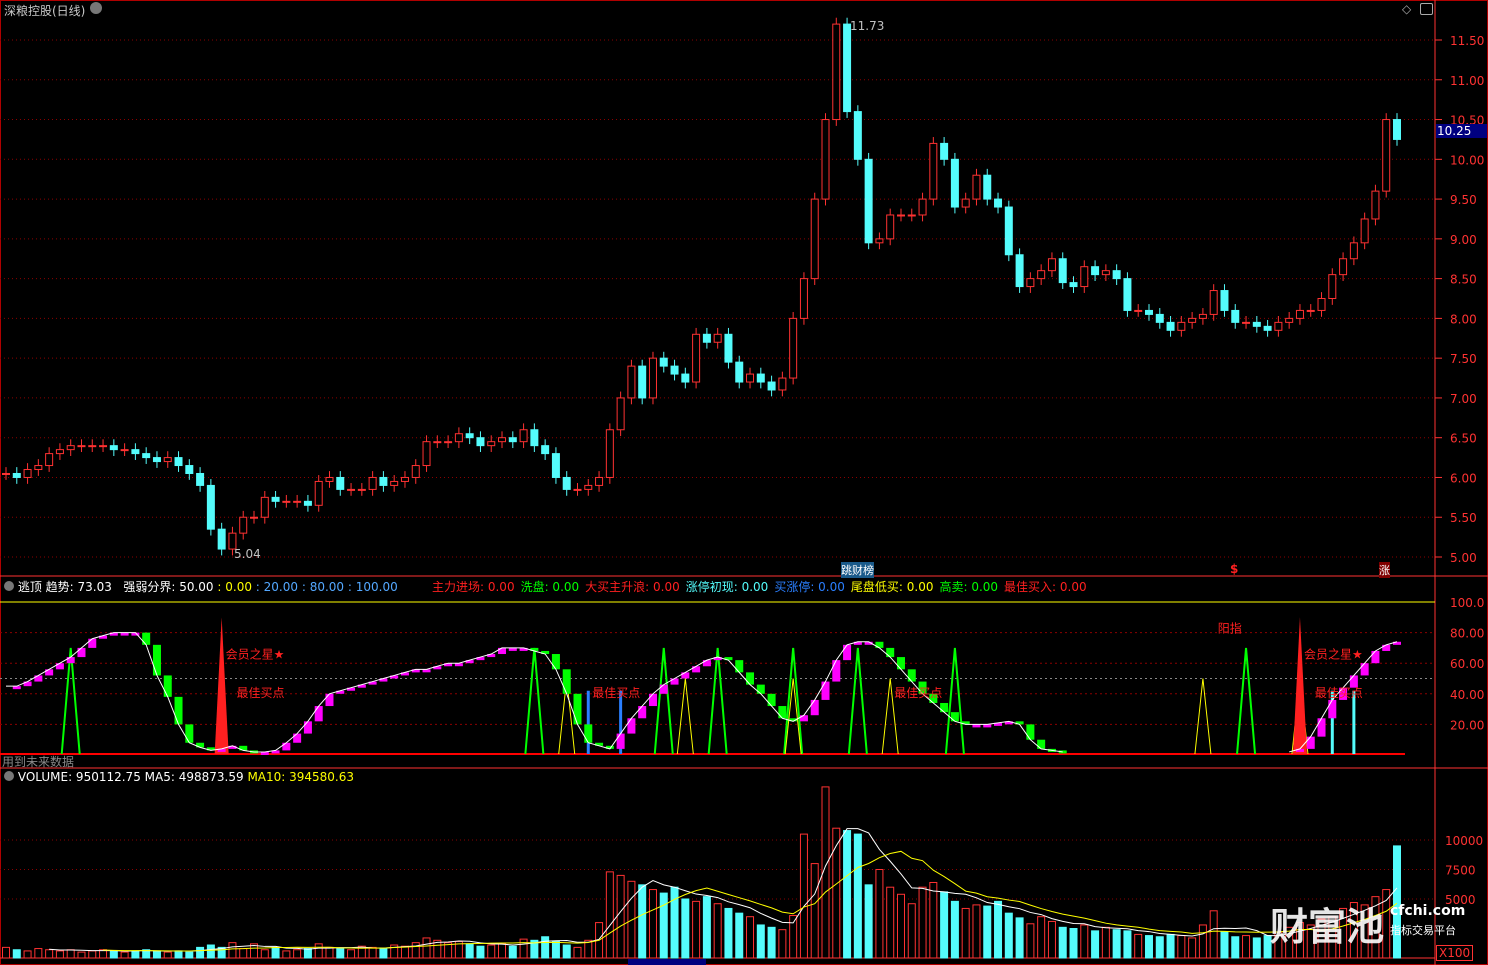 This screenshot has width=1488, height=965. Describe the element at coordinates (9, 586) in the screenshot. I see `indicator-menu-icon` at that location.